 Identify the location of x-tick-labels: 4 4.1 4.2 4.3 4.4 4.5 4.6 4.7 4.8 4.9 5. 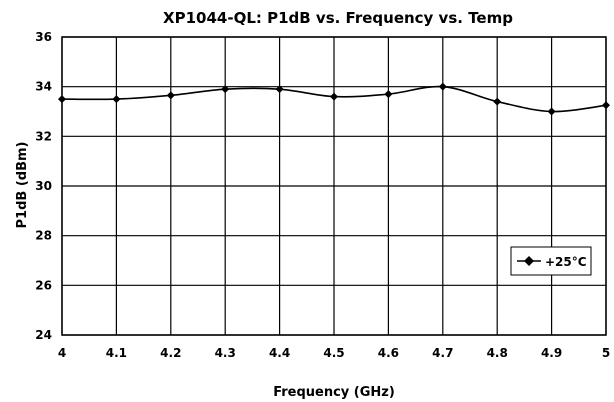
(334, 353).